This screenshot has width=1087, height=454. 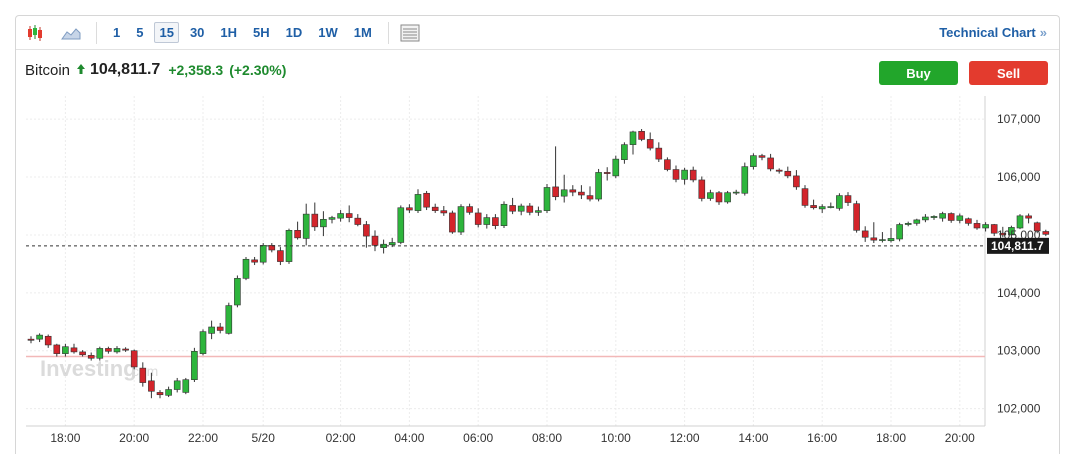 What do you see at coordinates (294, 32) in the screenshot?
I see `timeframe-1d: 1D` at bounding box center [294, 32].